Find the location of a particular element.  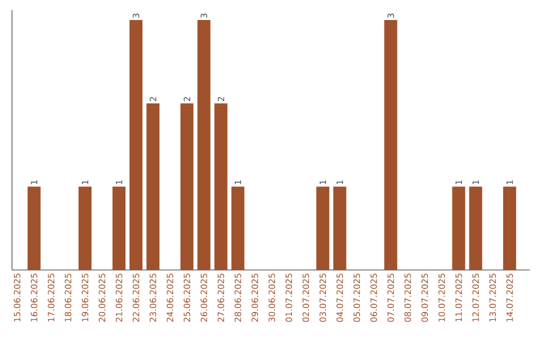

x-tick-label: 25.06.2025 is located at coordinates (187, 298).